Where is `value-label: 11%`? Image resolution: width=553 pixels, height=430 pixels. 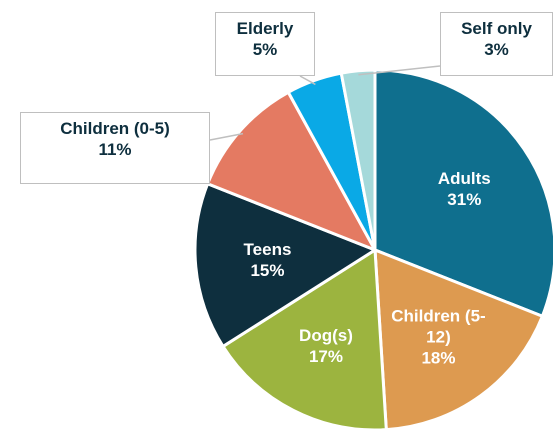 value-label: 11% is located at coordinates (115, 149).